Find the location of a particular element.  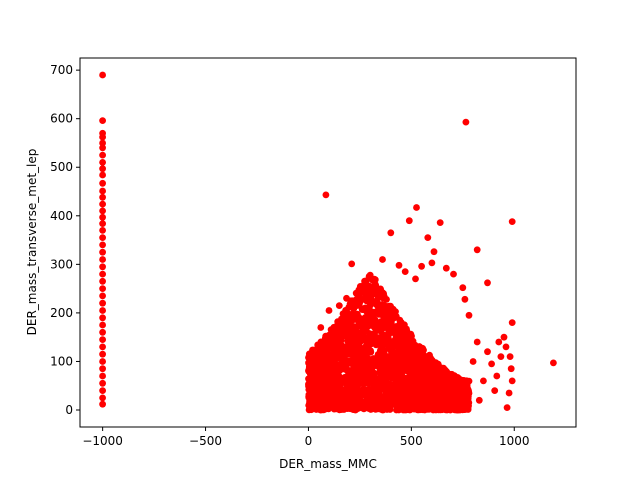

y-tick-label: 300 is located at coordinates (61, 264).